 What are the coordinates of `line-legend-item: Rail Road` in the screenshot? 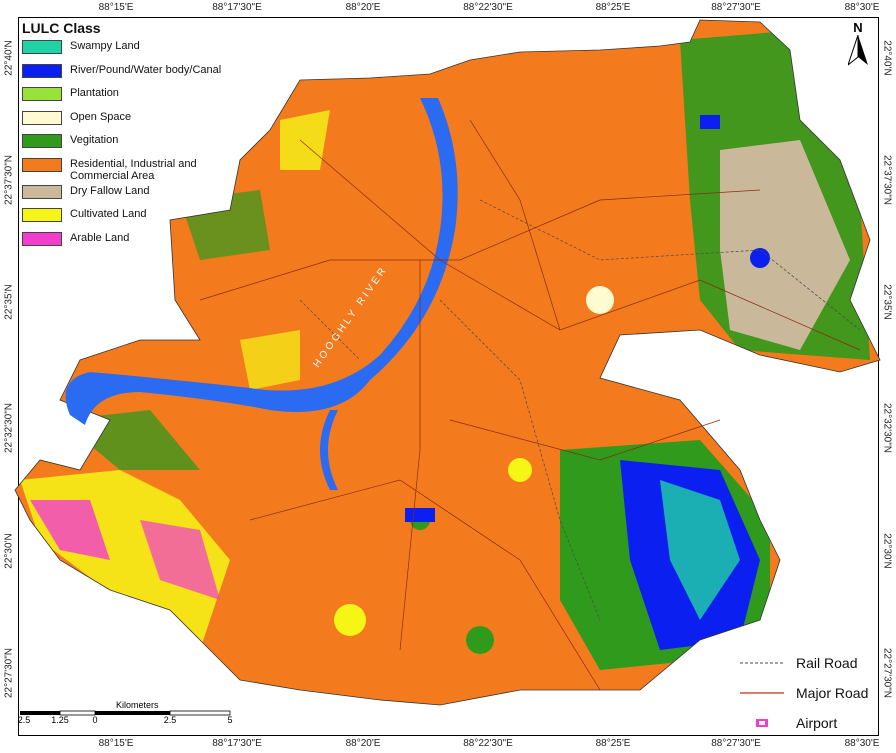 It's located at (804, 663).